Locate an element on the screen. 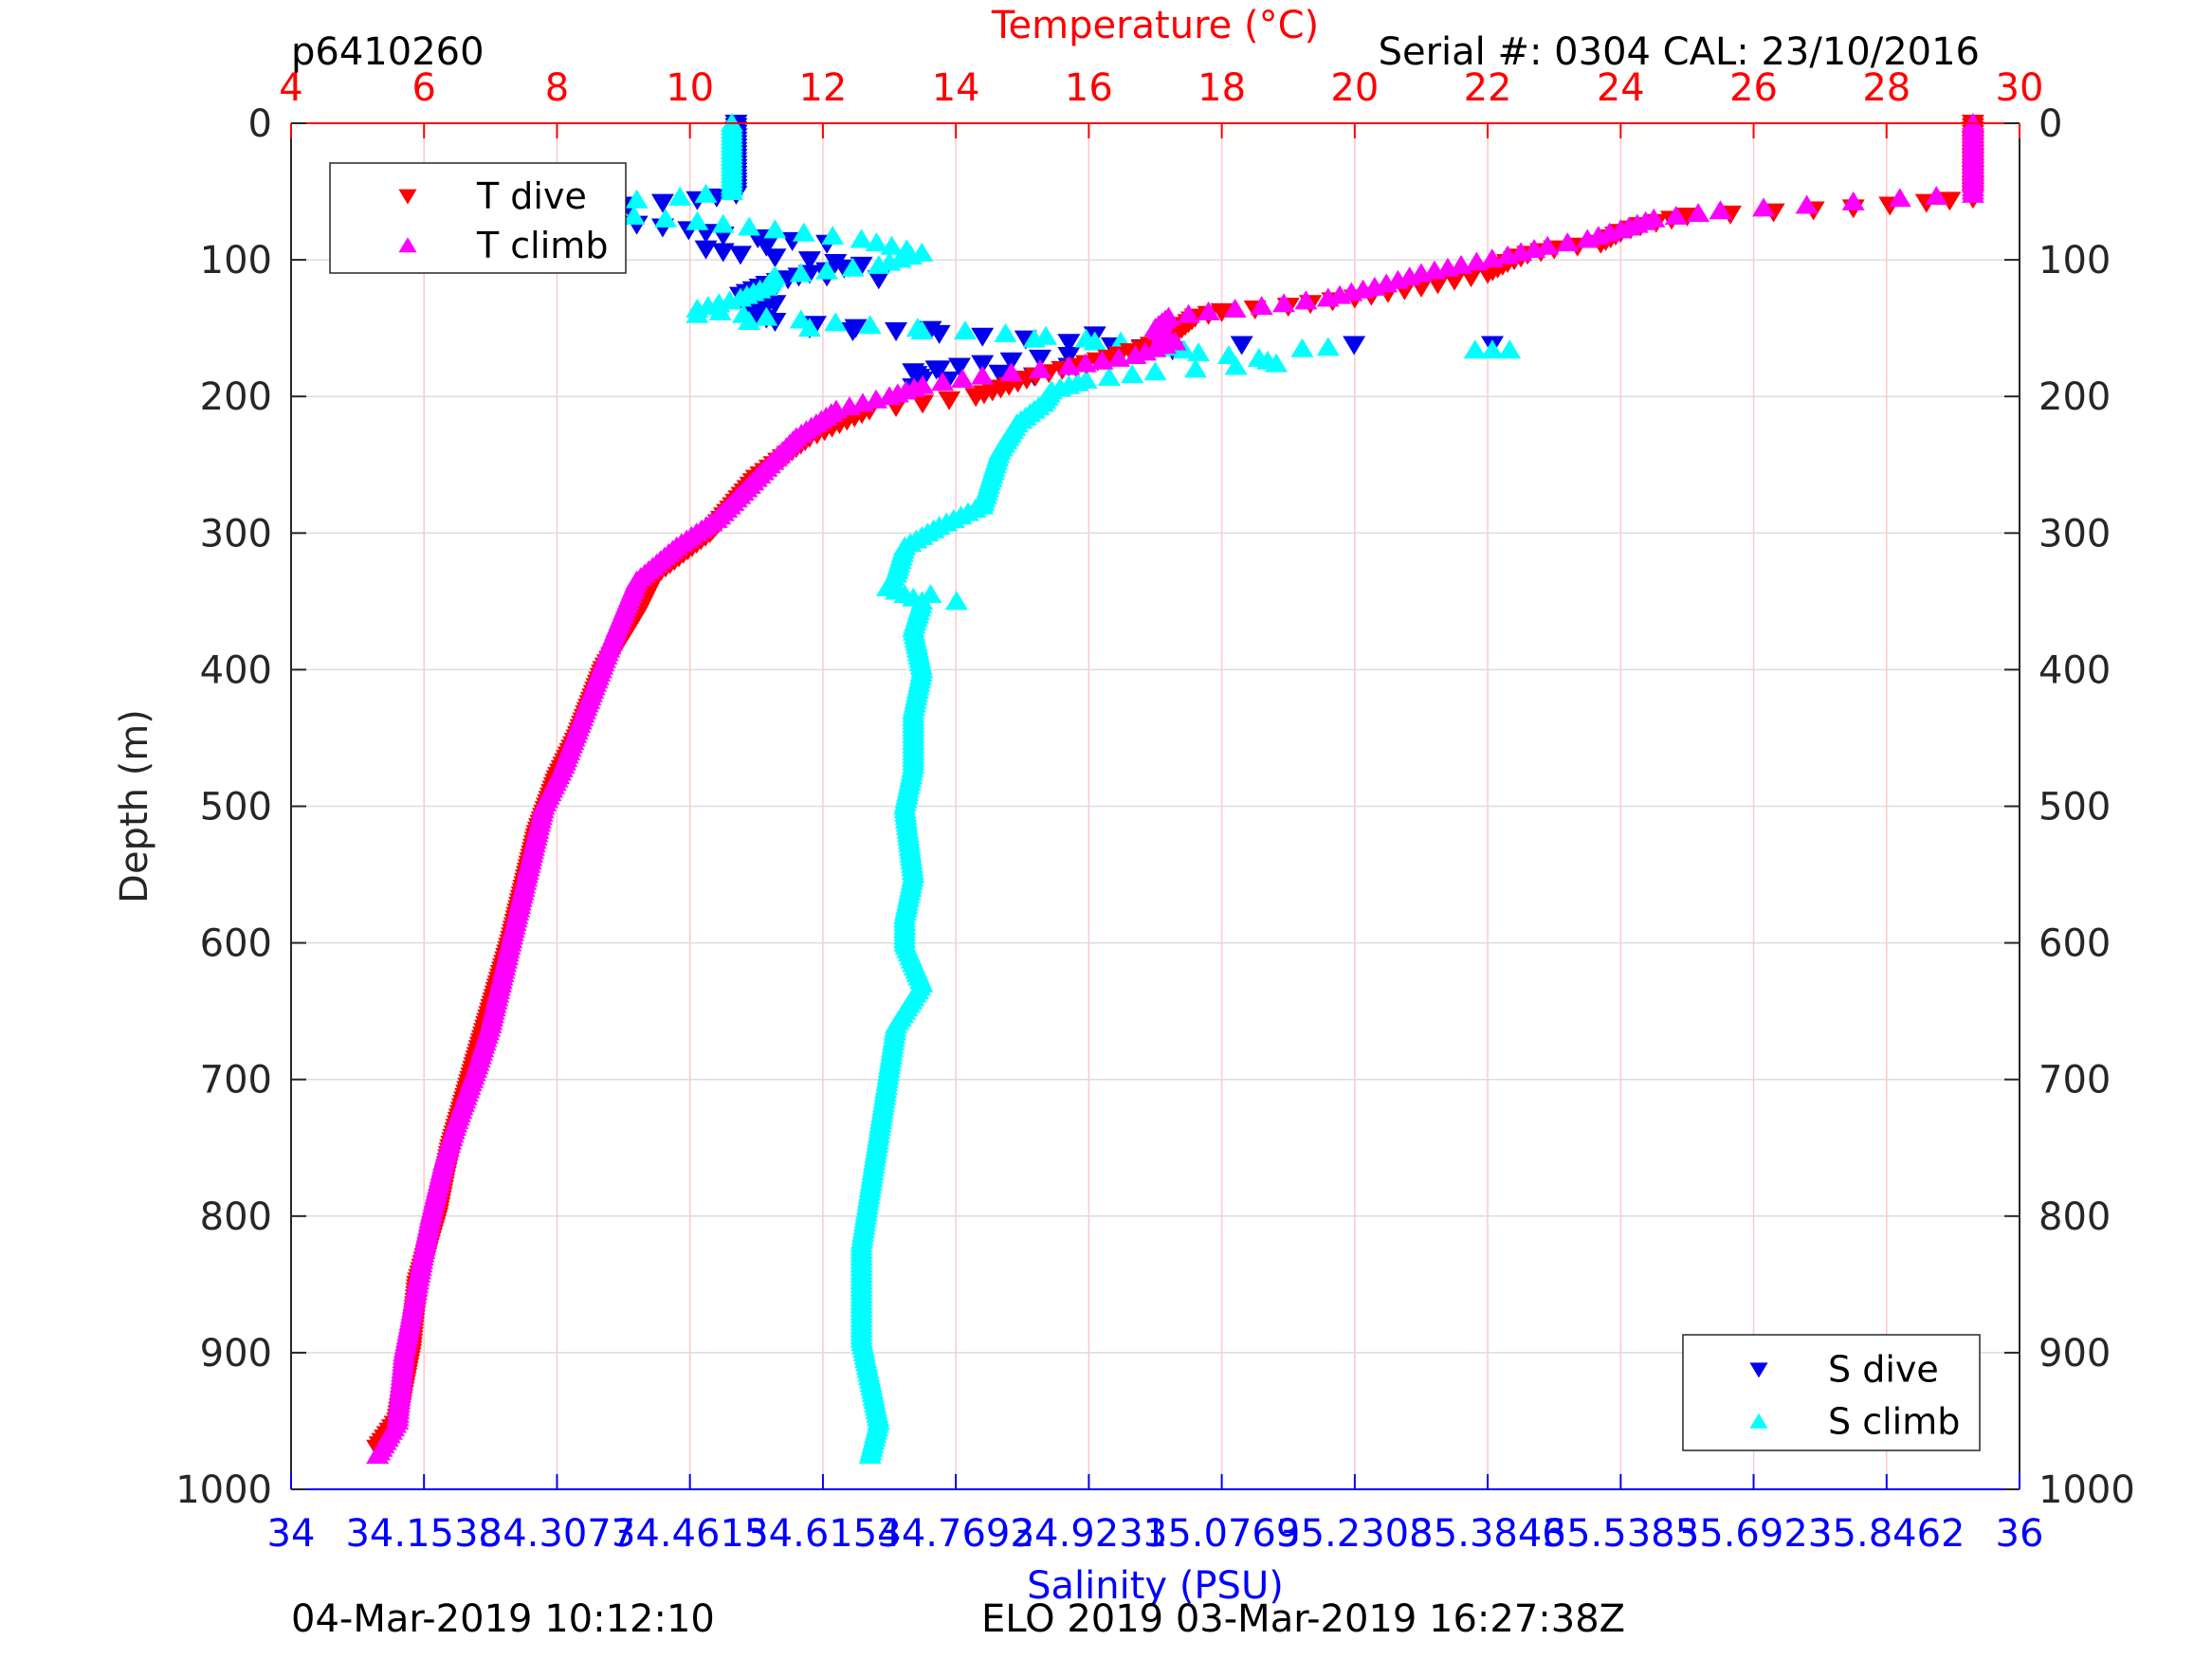 This screenshot has height=1659, width=2212. temperature-tick-label: 30 is located at coordinates (2020, 88).